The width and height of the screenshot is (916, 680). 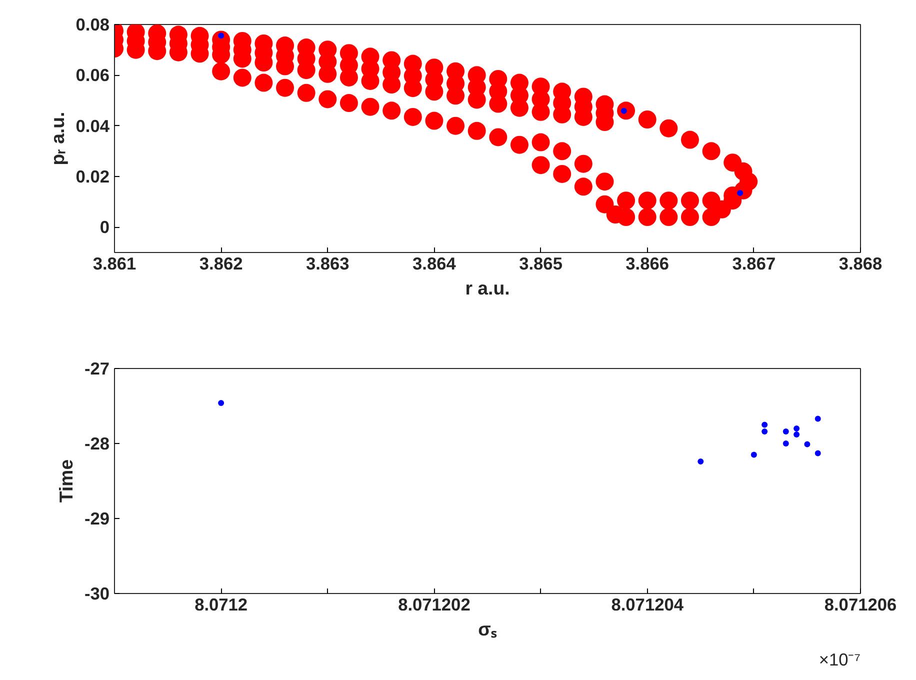 What do you see at coordinates (65, 481) in the screenshot?
I see `y-axis-title: Time` at bounding box center [65, 481].